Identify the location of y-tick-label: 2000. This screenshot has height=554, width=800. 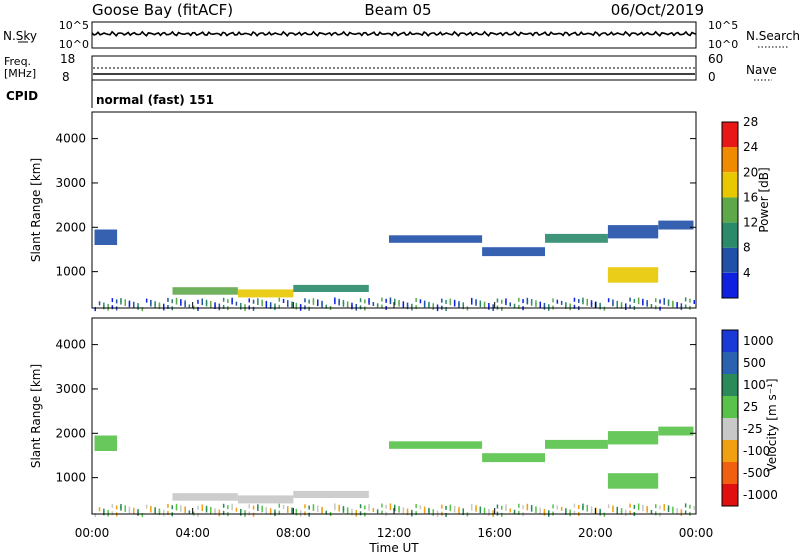
(70, 433).